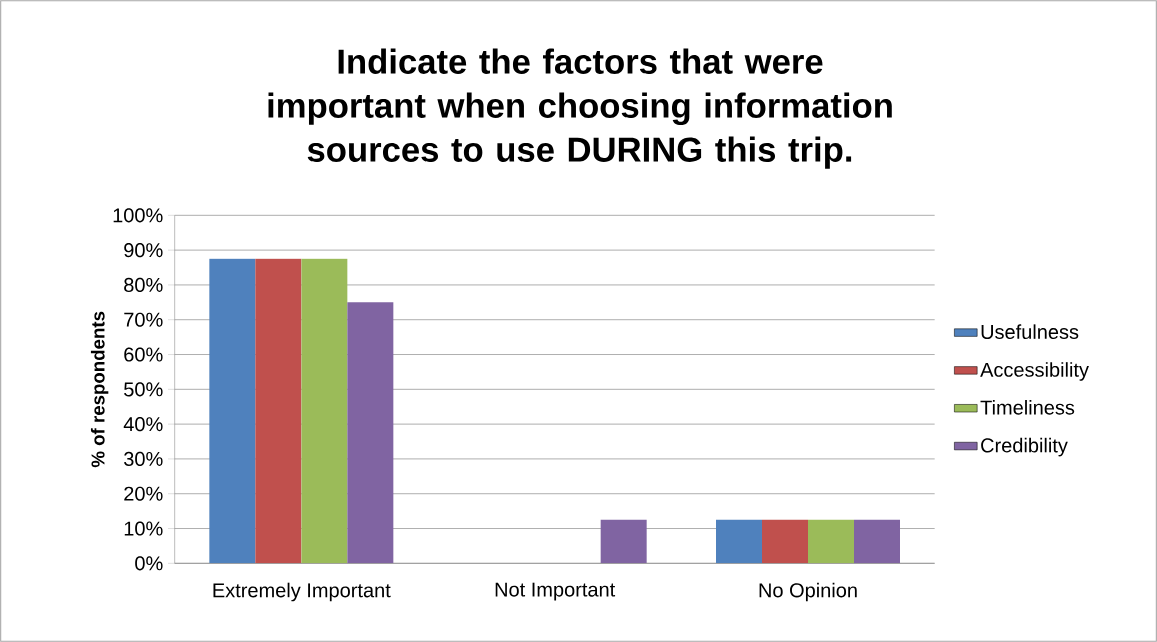  What do you see at coordinates (143, 284) in the screenshot?
I see `y-tick-label: 80%` at bounding box center [143, 284].